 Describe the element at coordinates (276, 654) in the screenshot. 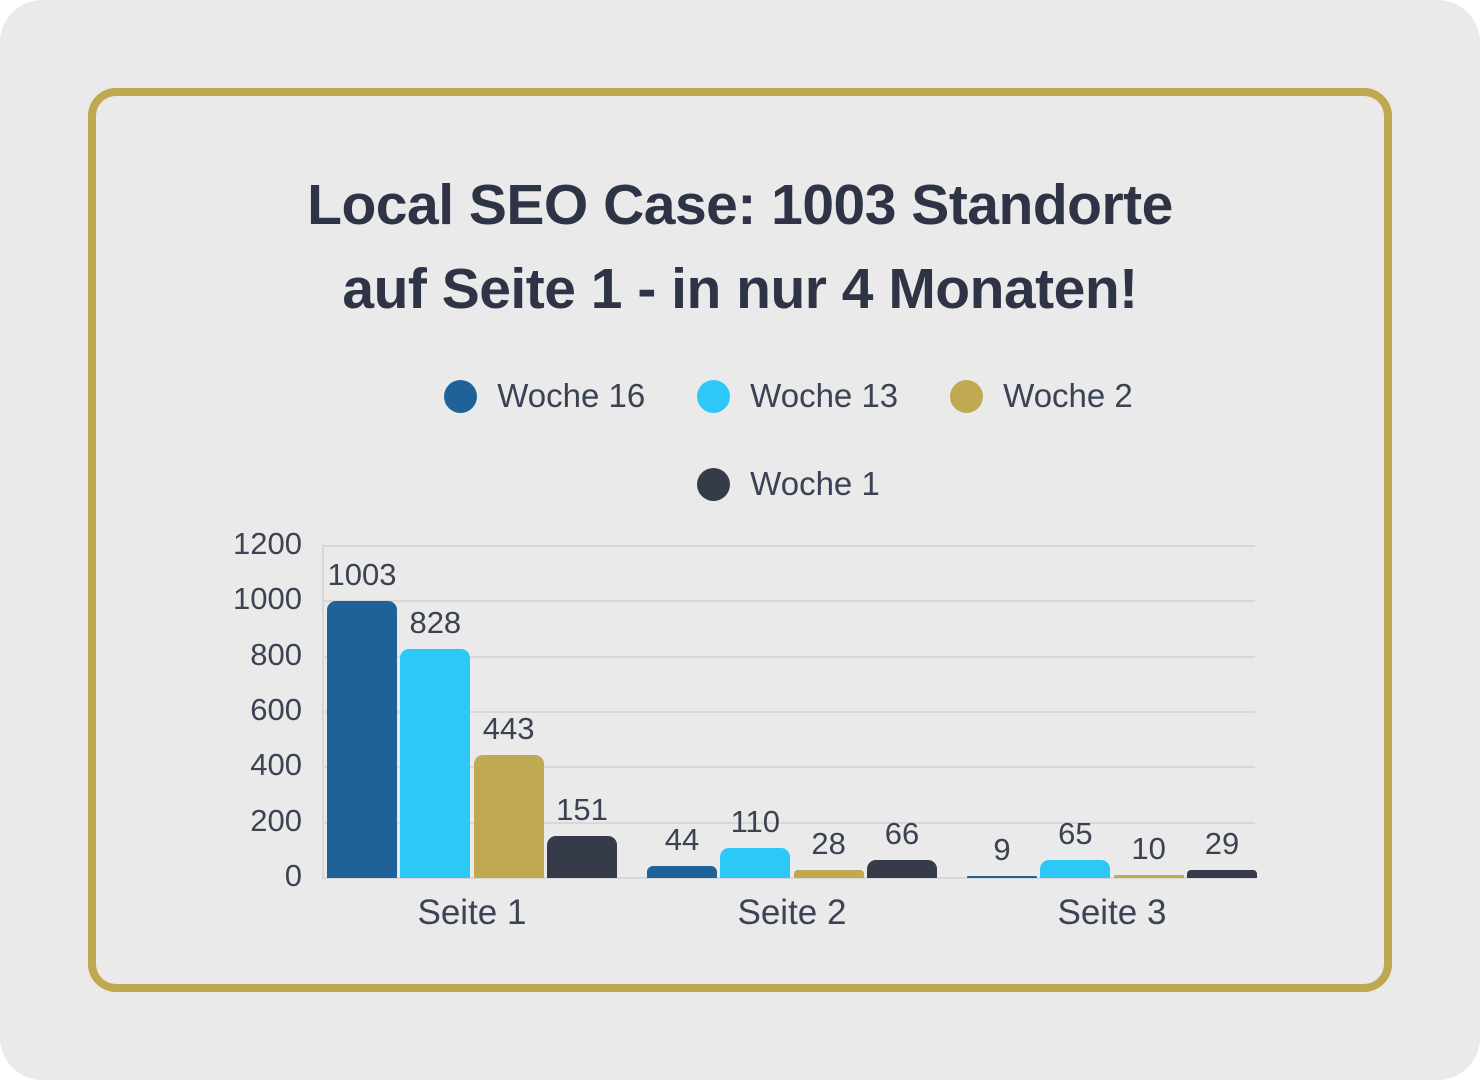

I see `y-tick-label-800: 800` at that location.